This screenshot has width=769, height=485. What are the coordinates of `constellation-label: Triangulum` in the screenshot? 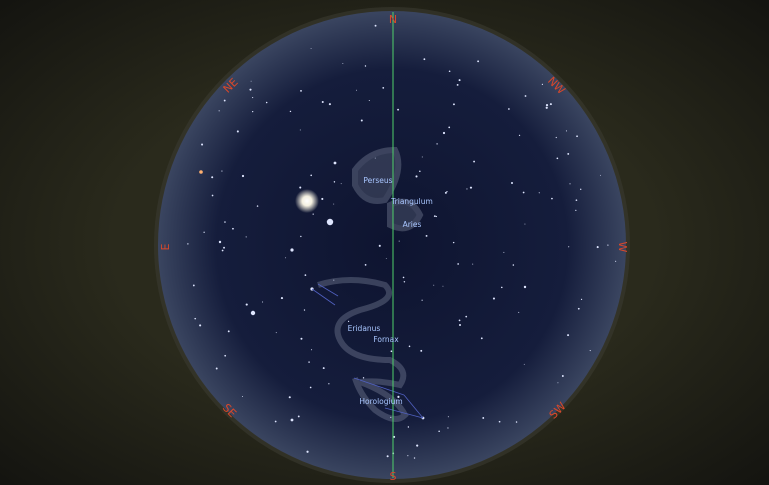 It's located at (411, 201).